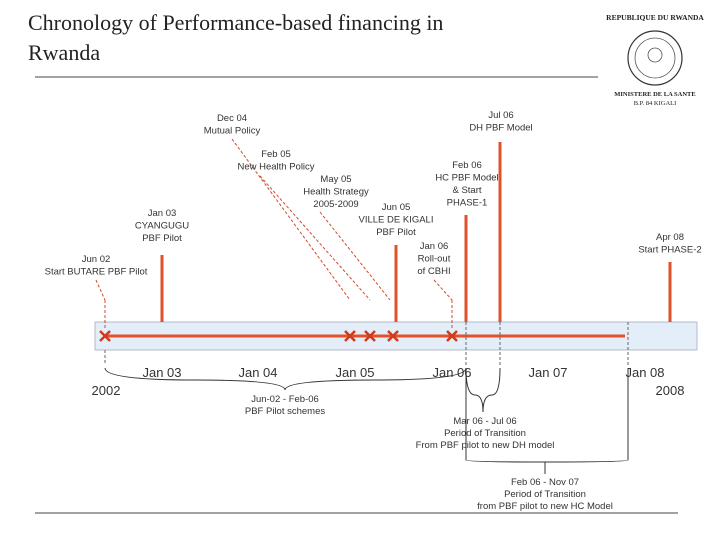 This screenshot has width=720, height=540. I want to click on event-label: & Start, so click(466, 190).